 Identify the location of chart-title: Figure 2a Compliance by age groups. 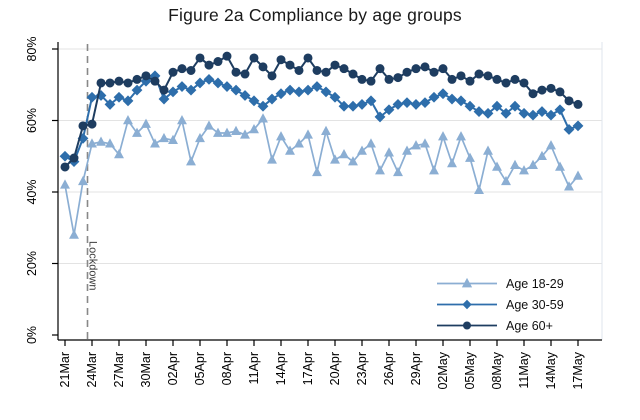
(315, 15).